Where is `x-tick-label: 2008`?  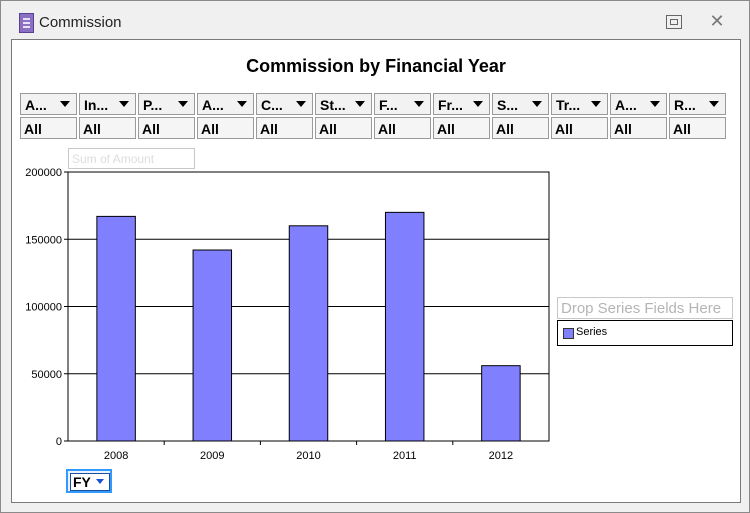
x-tick-label: 2008 is located at coordinates (116, 456).